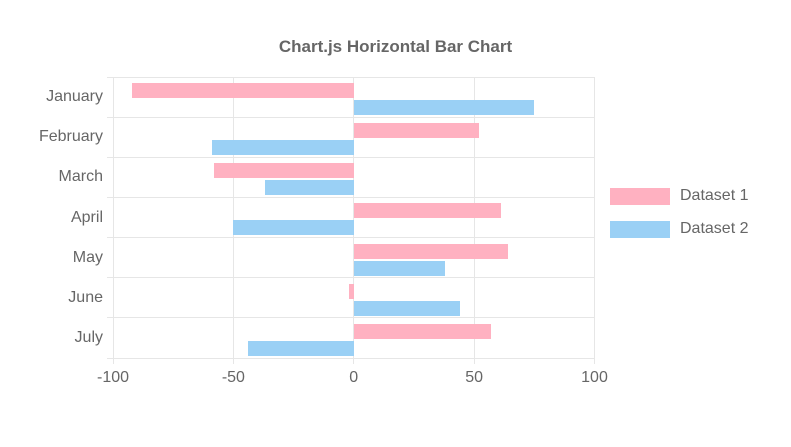 The height and width of the screenshot is (447, 791). What do you see at coordinates (714, 228) in the screenshot?
I see `legend-label-dataset-2: Dataset 2` at bounding box center [714, 228].